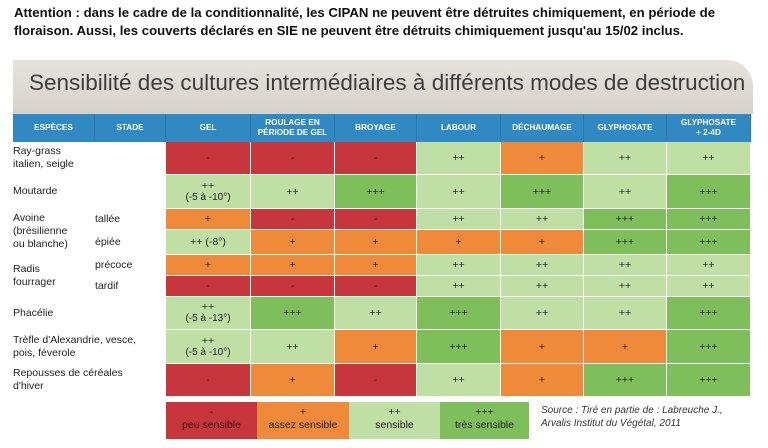 The image size is (768, 448). Describe the element at coordinates (394, 412) in the screenshot. I see `legend-symbol: ++` at that location.